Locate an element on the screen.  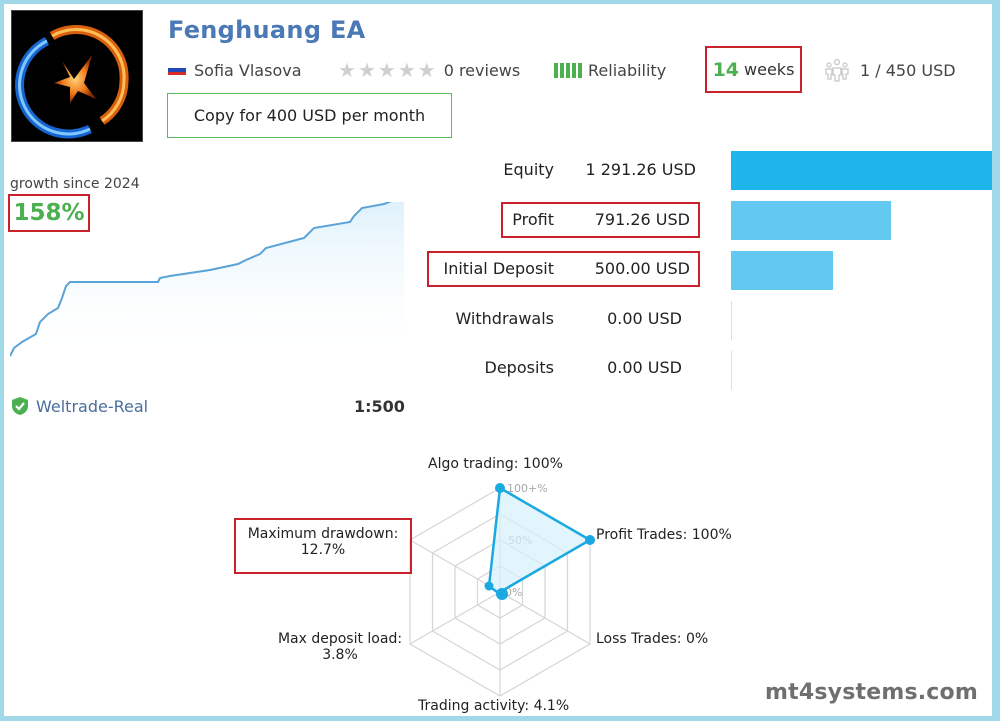
stat-value-deposits: 0.00 USD is located at coordinates (644, 367).